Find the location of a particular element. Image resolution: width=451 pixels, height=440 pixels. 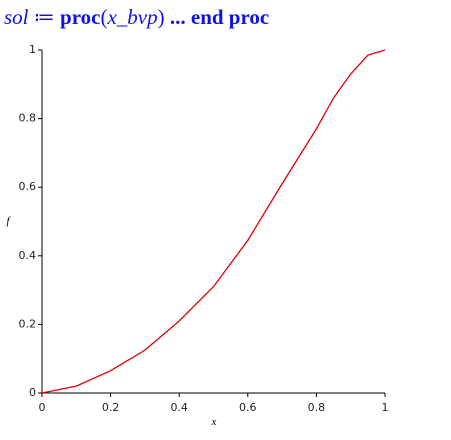

y-tick-label: 0.8 is located at coordinates (28, 118).